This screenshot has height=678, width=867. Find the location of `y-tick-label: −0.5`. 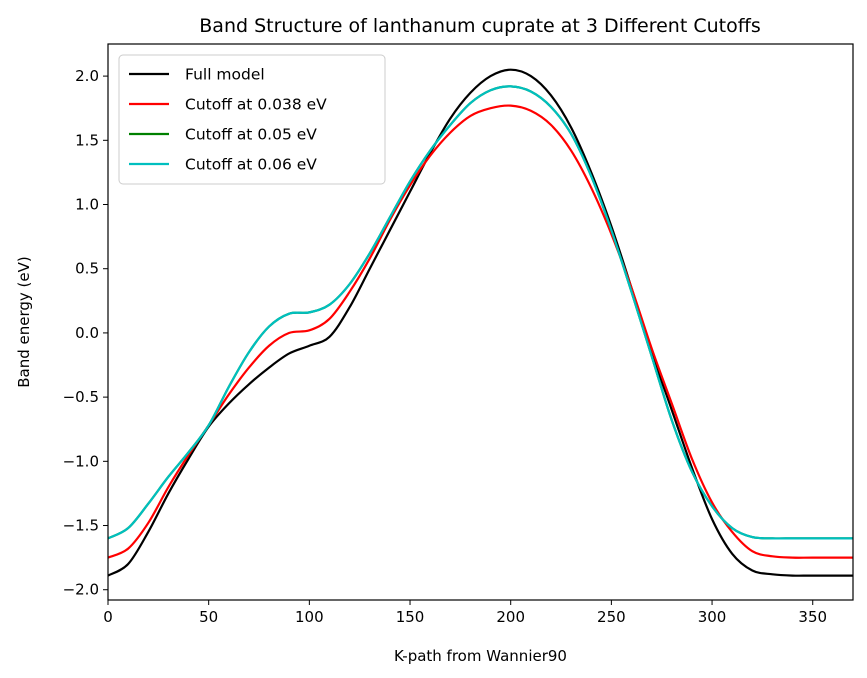

y-tick-label: −0.5 is located at coordinates (81, 397).